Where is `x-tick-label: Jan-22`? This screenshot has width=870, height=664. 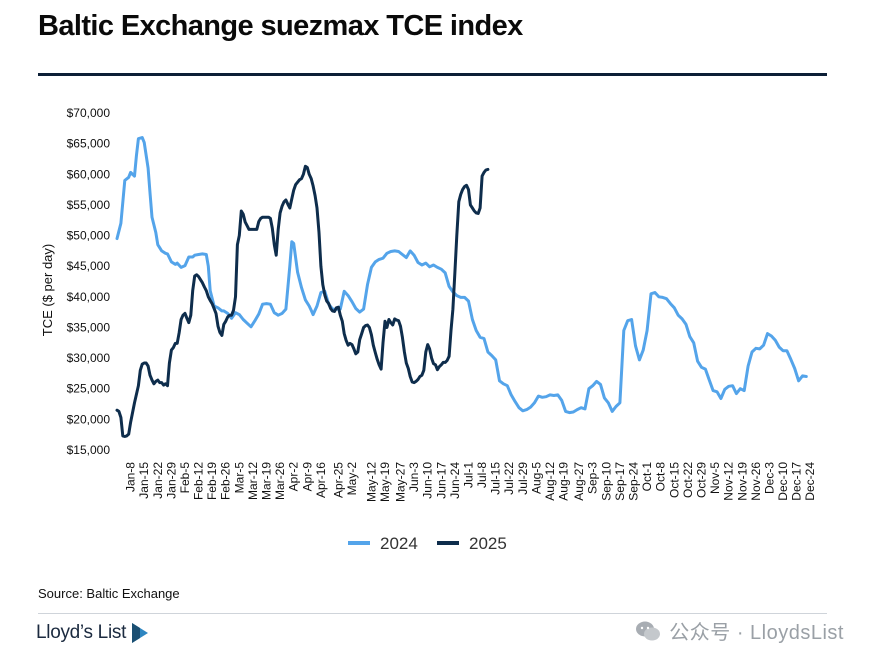
x-tick-label: Jan-22 is located at coordinates (158, 480).